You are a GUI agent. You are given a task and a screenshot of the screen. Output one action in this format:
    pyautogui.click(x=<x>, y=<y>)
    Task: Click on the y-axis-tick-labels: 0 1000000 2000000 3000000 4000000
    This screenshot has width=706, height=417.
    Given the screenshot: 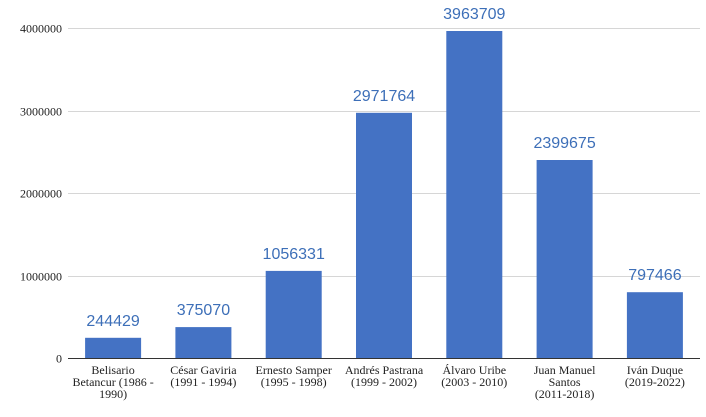 What is the action you would take?
    pyautogui.click(x=41, y=194)
    